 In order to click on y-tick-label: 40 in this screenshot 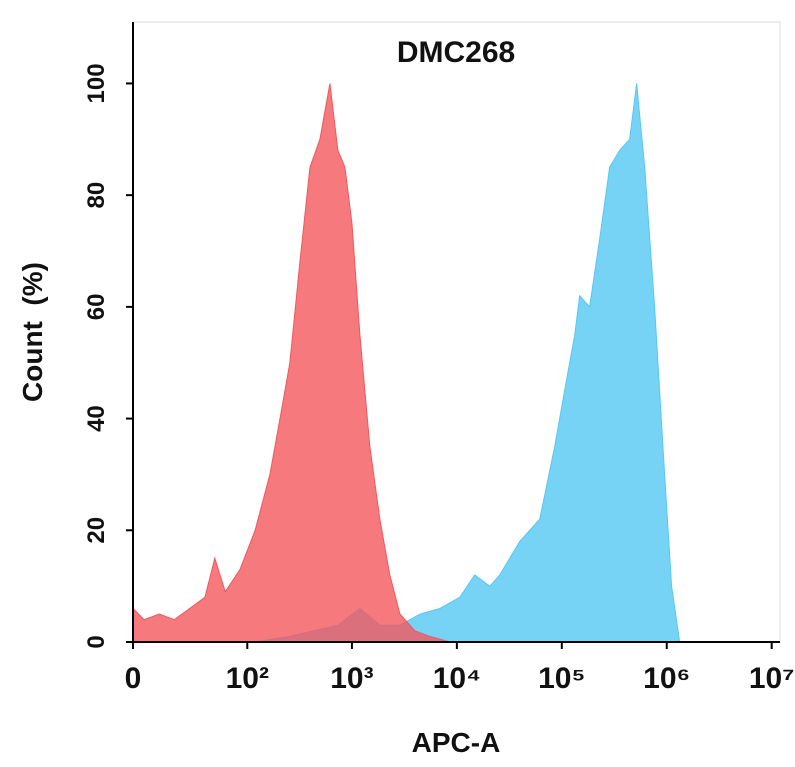, I will do `click(96, 418)`.